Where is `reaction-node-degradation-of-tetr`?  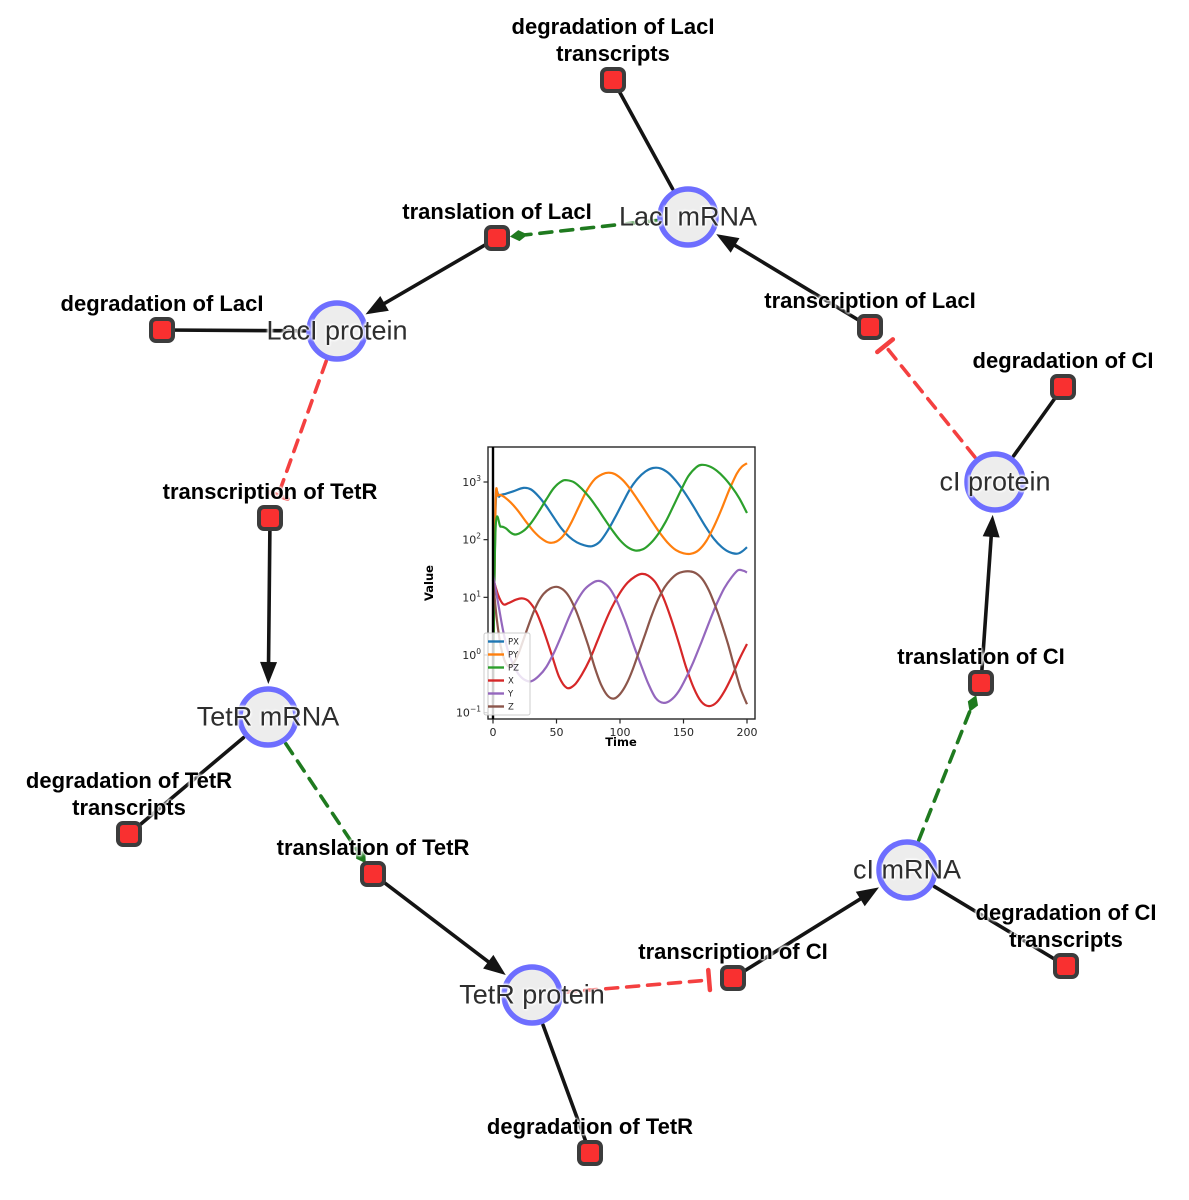 reaction-node-degradation-of-tetr is located at coordinates (590, 1153).